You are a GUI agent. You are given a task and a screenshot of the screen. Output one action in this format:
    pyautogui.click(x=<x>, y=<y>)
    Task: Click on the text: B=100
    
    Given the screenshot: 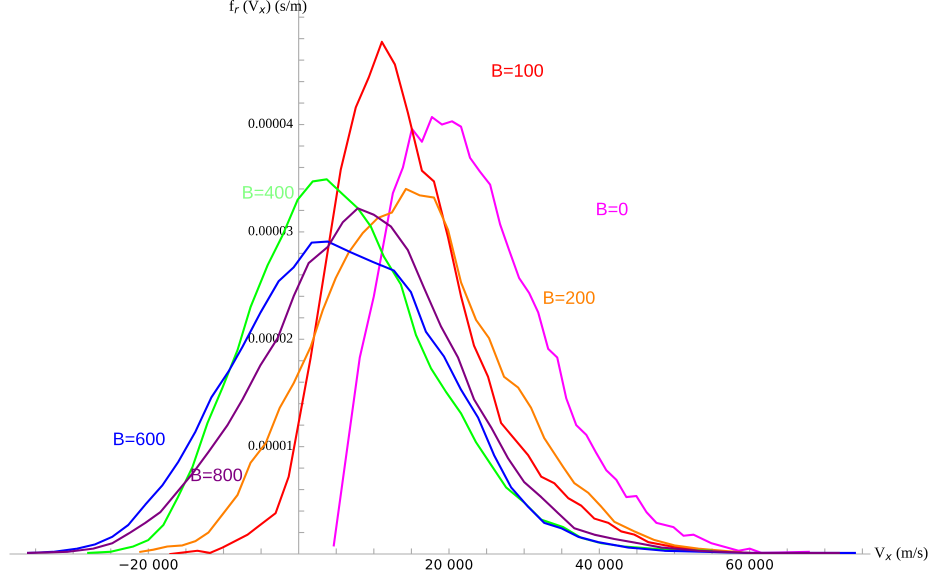 What is the action you would take?
    pyautogui.click(x=518, y=70)
    